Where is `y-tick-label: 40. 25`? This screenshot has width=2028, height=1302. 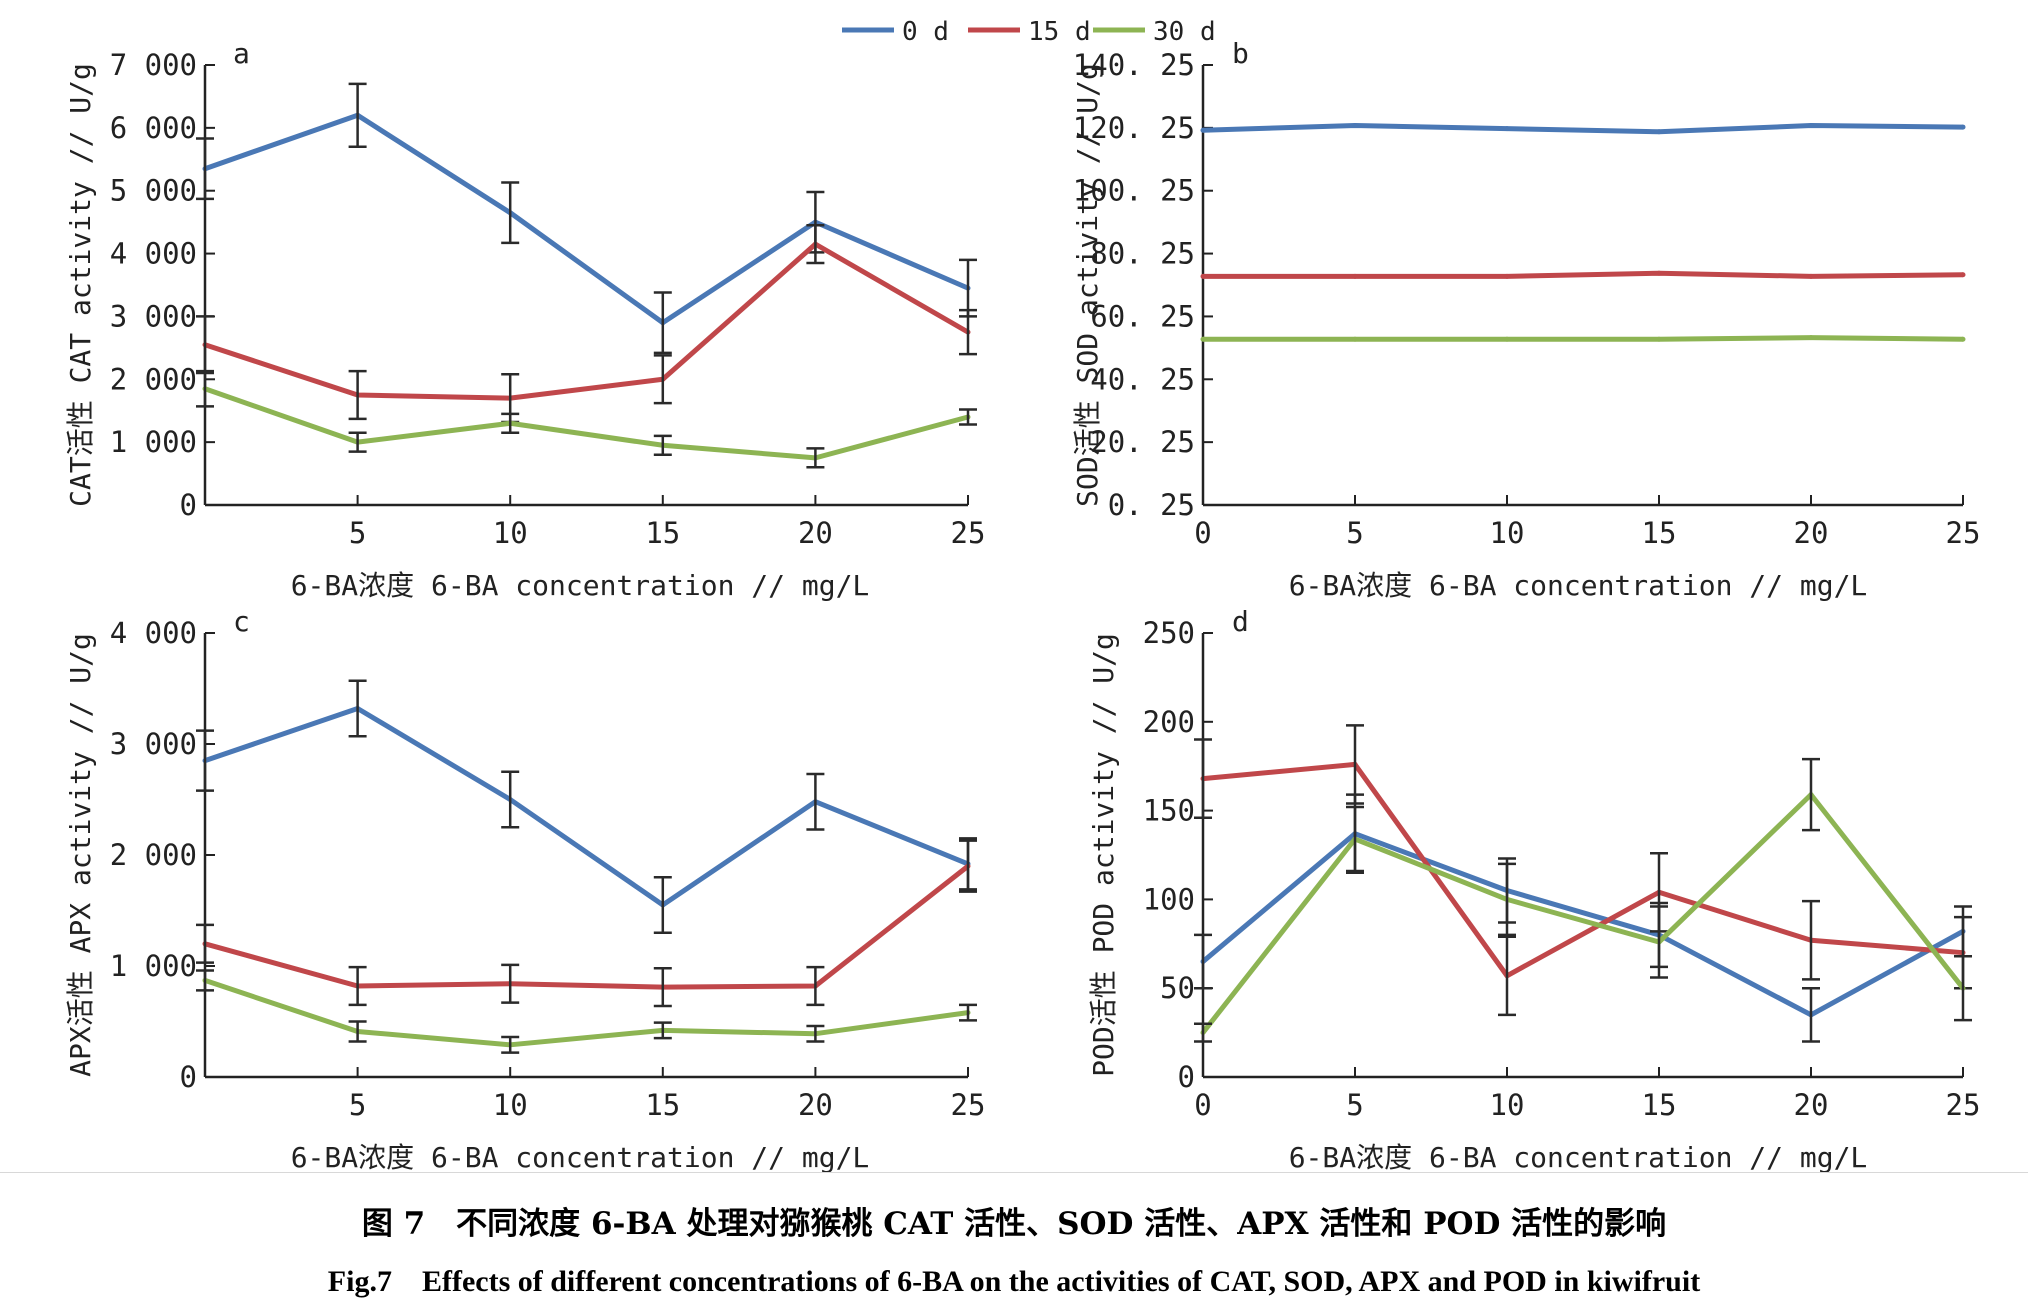 y-tick-label: 40. 25 is located at coordinates (1142, 379).